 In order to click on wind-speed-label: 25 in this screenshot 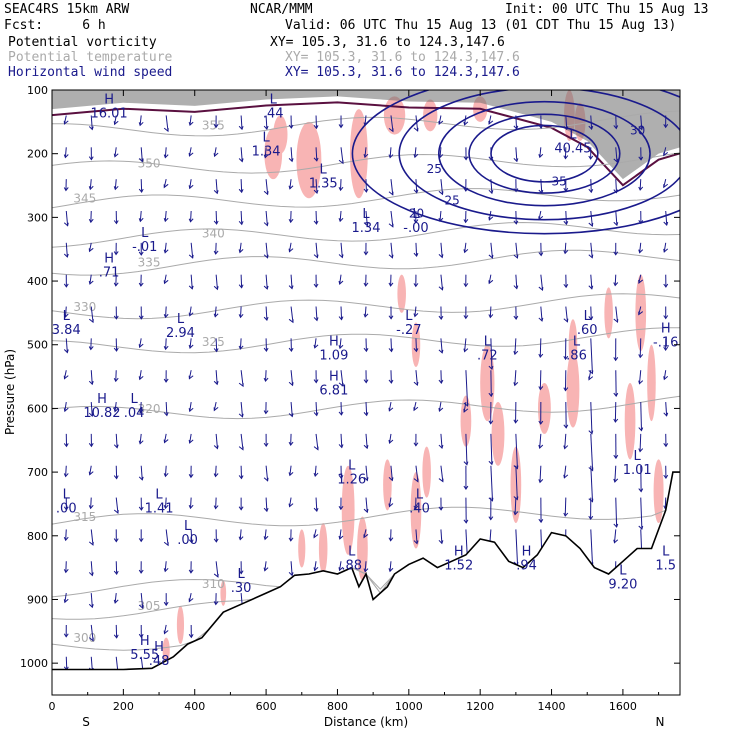, I will do `click(434, 169)`.